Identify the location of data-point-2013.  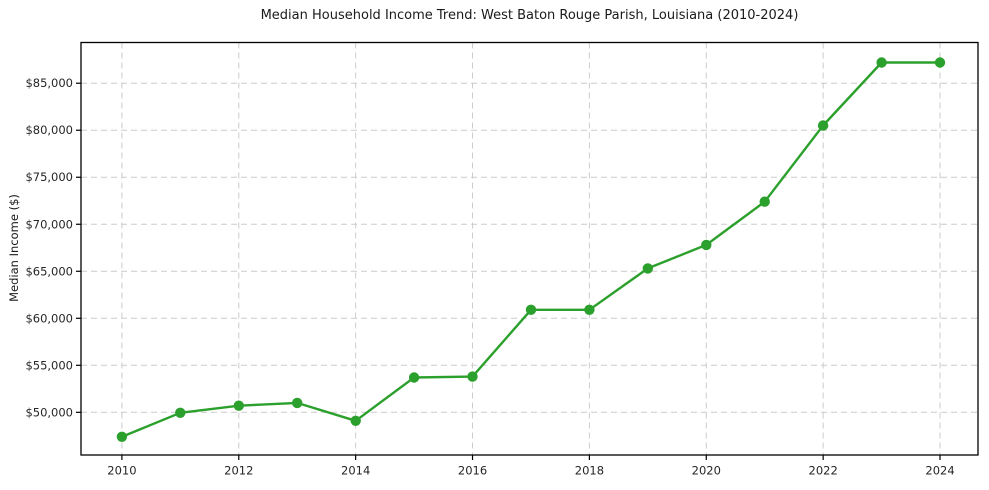
(297, 403).